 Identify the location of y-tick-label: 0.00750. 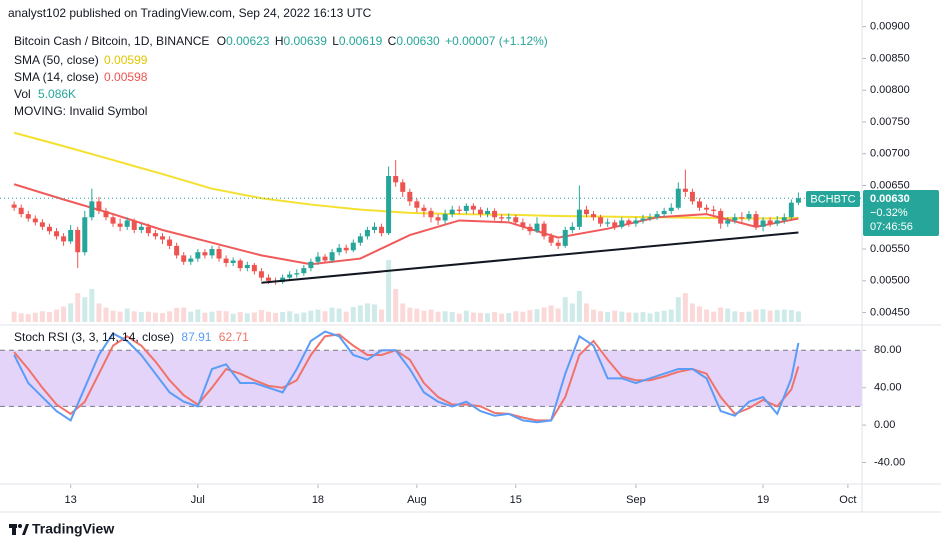
(890, 122).